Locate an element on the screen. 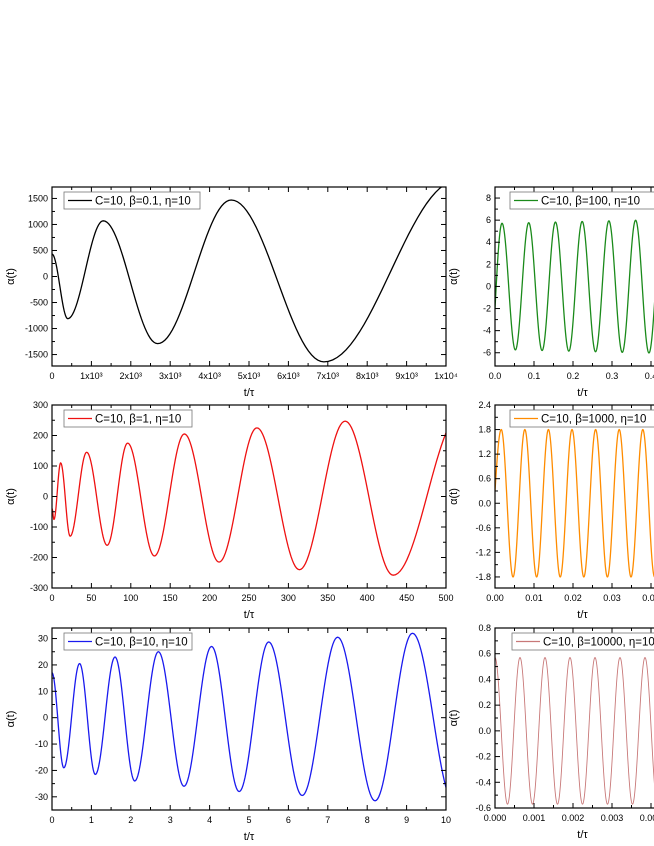 The width and height of the screenshot is (654, 846). y-tick-label: 6 is located at coordinates (488, 220).